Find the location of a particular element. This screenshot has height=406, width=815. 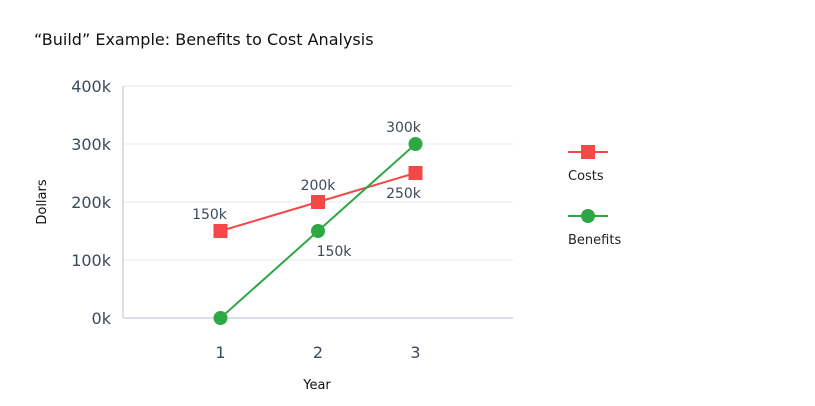

y-tick-label: 300k is located at coordinates (91, 144).